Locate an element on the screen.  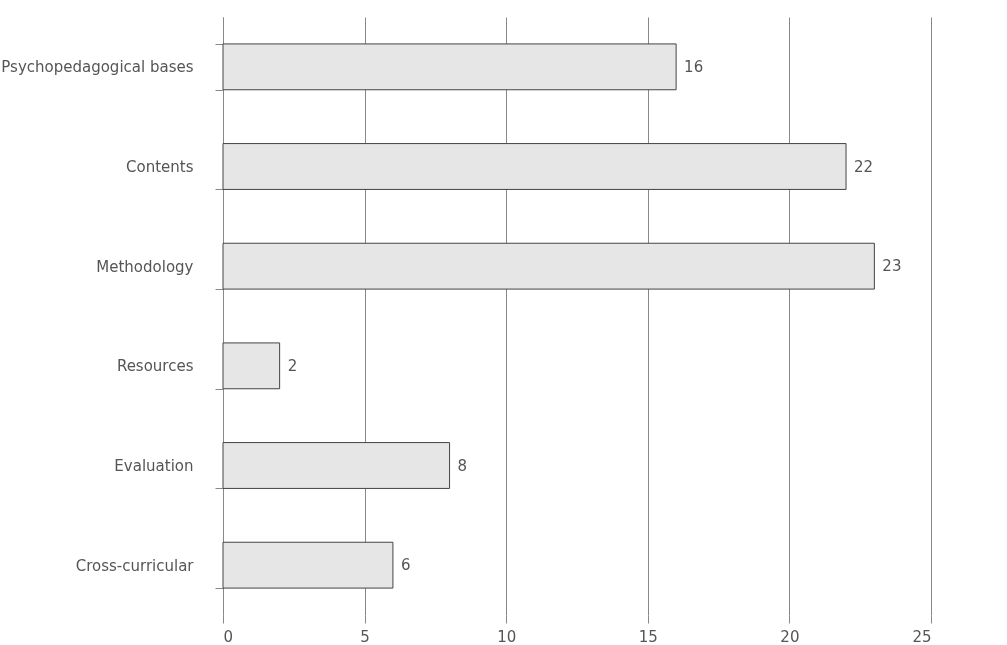
y-tick-label: Psychopedagogical bases is located at coordinates (97, 67).